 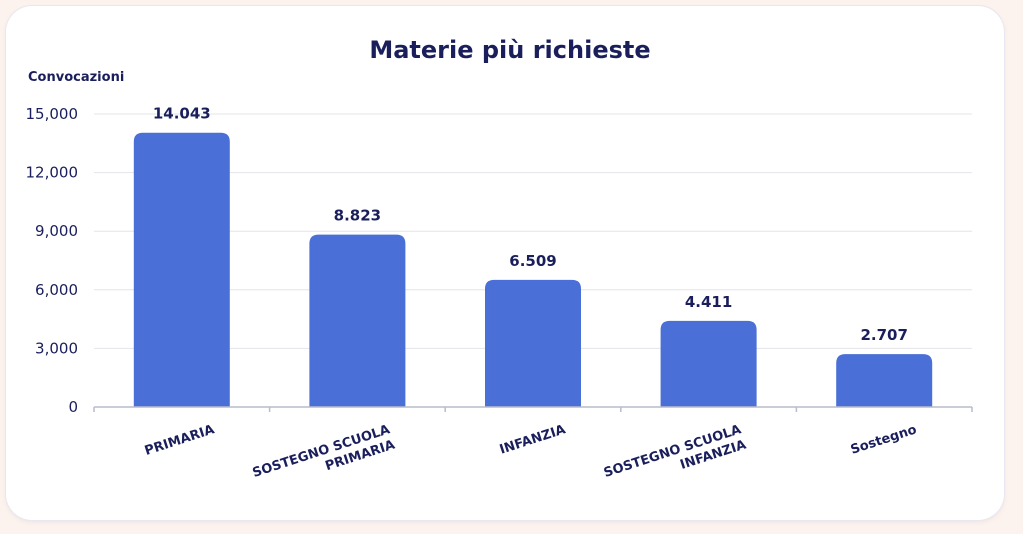 I want to click on y-tick-label: 15,000, so click(x=52, y=114).